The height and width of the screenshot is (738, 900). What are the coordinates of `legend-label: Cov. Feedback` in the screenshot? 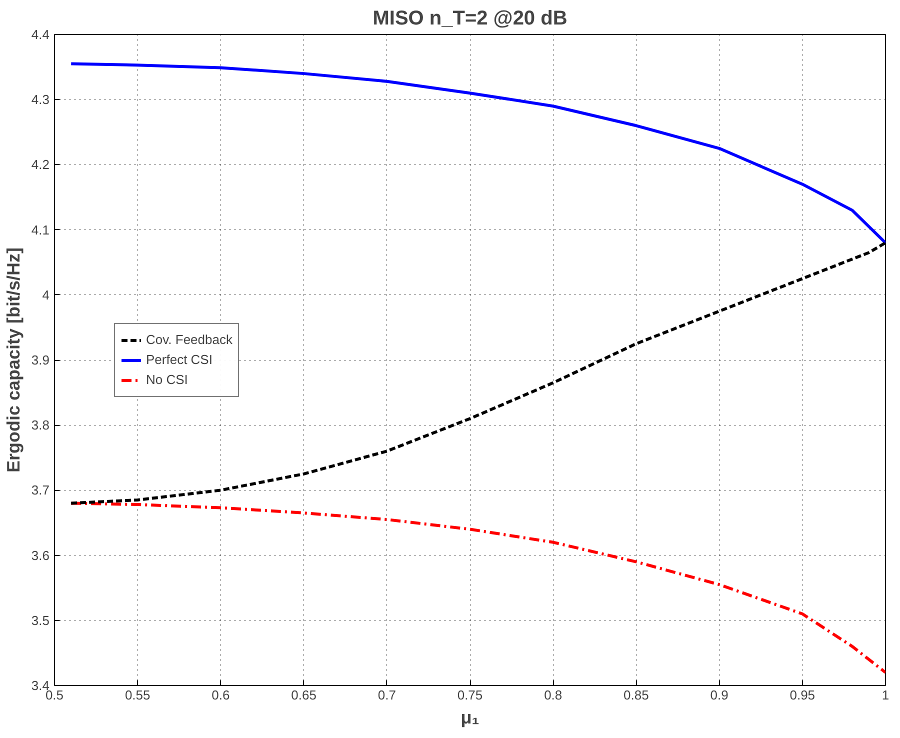 It's located at (189, 339).